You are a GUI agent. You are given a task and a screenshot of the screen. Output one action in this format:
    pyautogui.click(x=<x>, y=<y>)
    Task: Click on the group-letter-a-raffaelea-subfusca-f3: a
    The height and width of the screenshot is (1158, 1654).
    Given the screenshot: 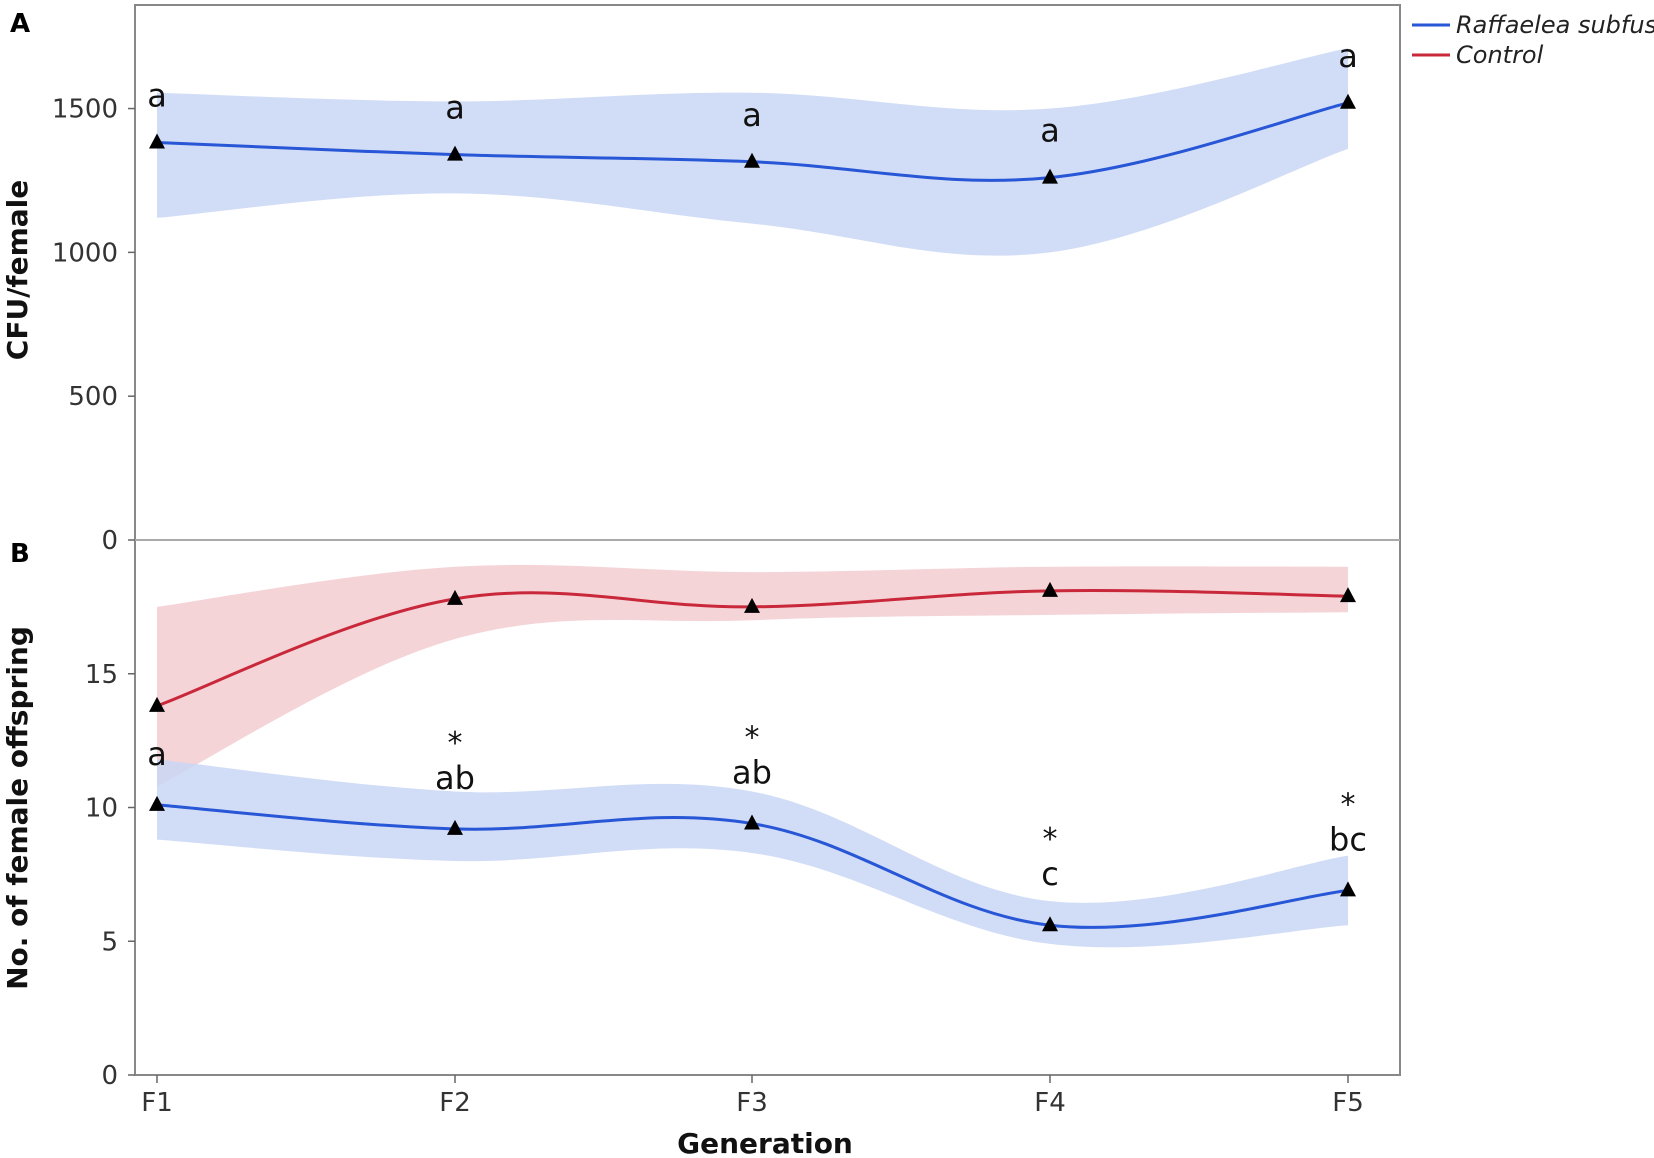 What is the action you would take?
    pyautogui.click(x=752, y=115)
    